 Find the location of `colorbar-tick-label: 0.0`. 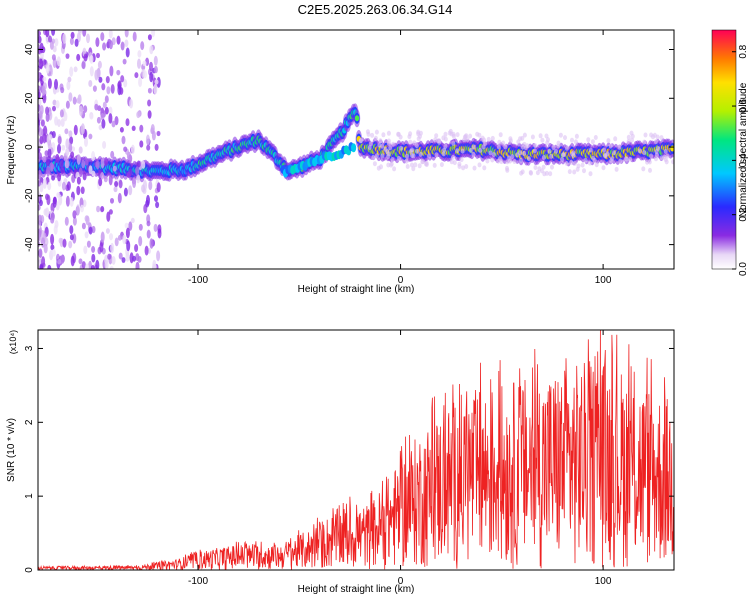

colorbar-tick-label: 0.0 is located at coordinates (743, 269).